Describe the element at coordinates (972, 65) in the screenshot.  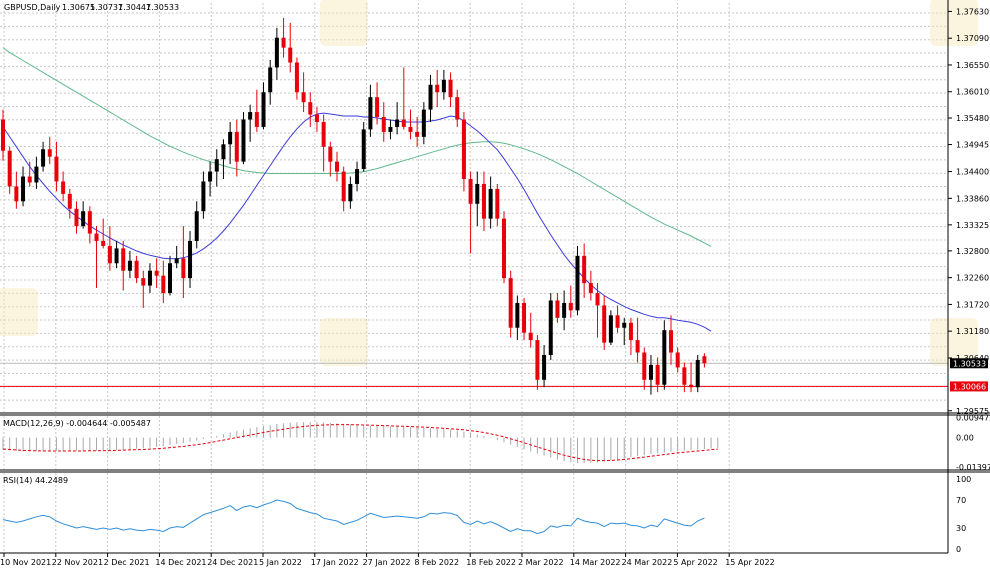
I see `price-tick-label: 1.36550` at that location.